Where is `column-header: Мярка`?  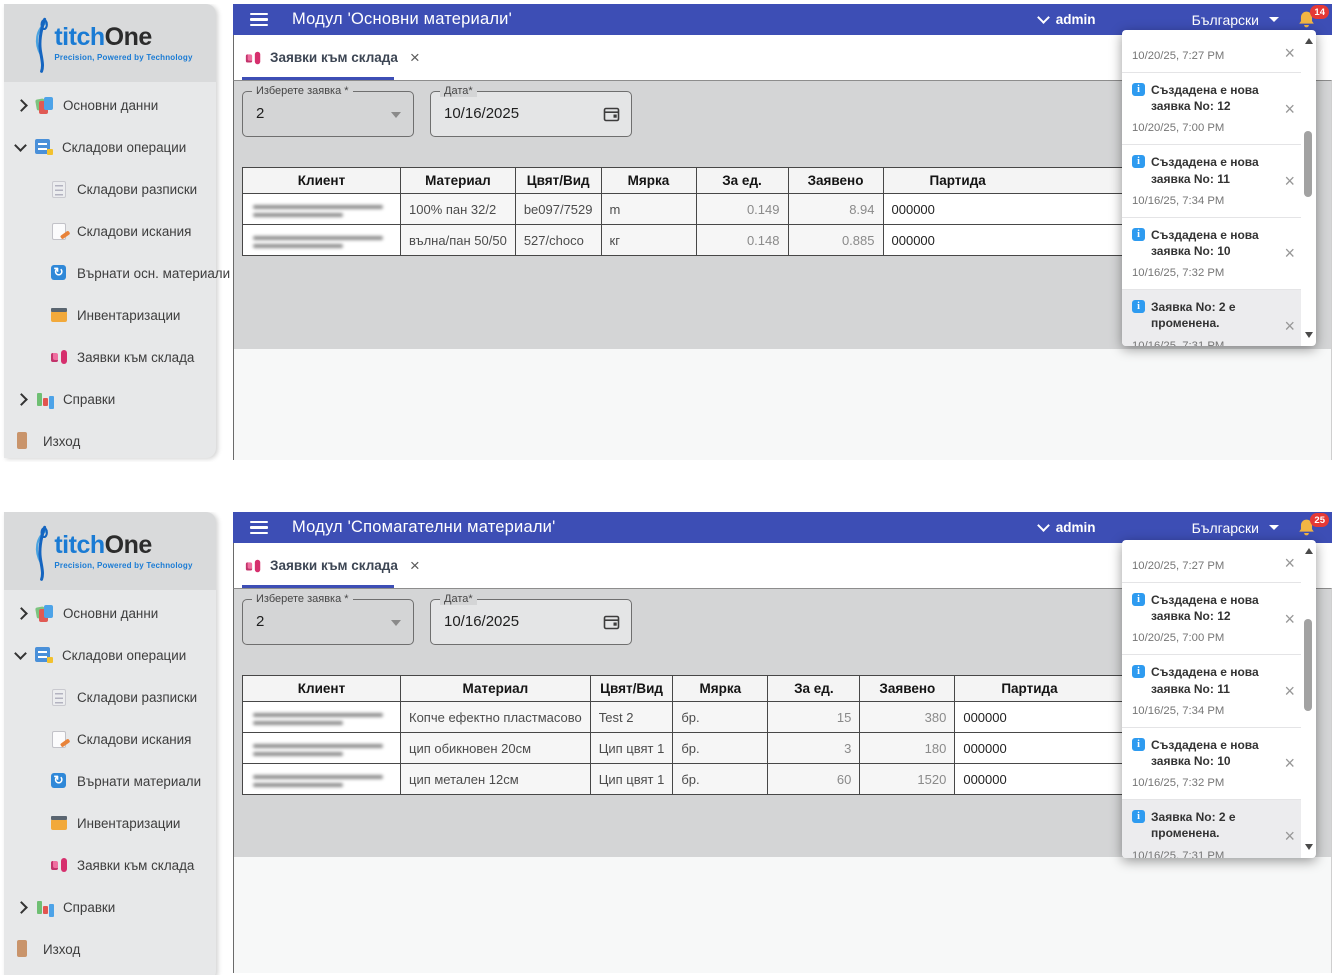
column-header: Мярка is located at coordinates (720, 688).